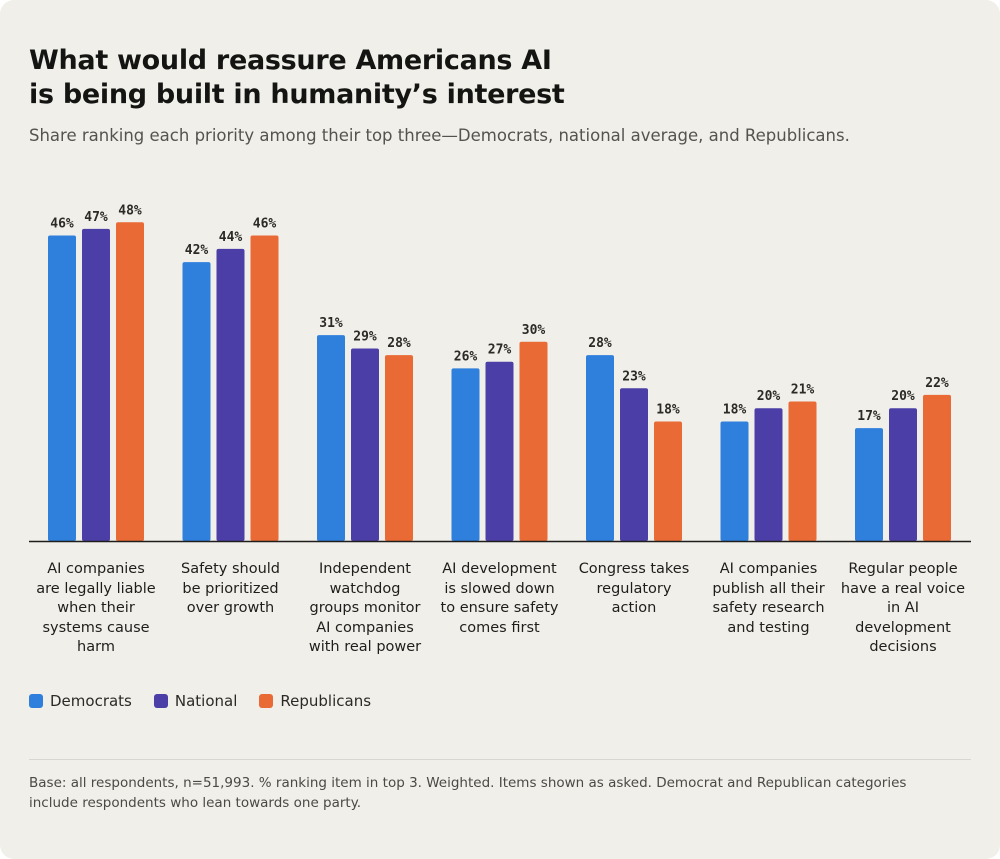 The width and height of the screenshot is (1000, 859). What do you see at coordinates (466, 356) in the screenshot?
I see `data-label-democrats-3: 26%` at bounding box center [466, 356].